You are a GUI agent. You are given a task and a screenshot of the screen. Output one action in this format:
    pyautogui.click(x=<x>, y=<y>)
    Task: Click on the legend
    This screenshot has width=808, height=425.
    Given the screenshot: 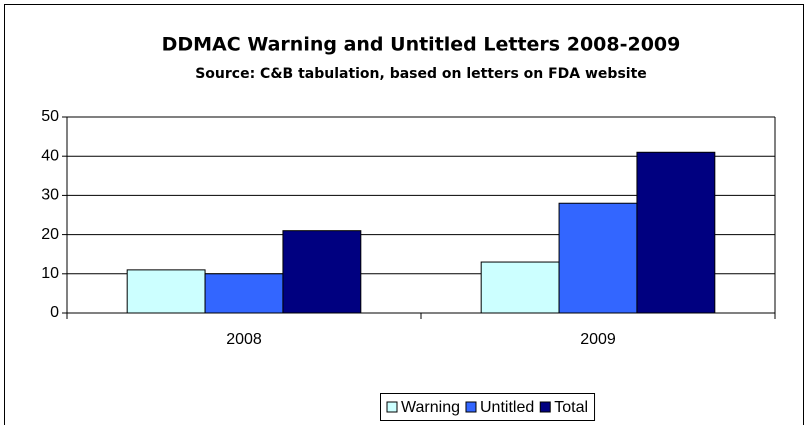 What is the action you would take?
    pyautogui.click(x=488, y=407)
    